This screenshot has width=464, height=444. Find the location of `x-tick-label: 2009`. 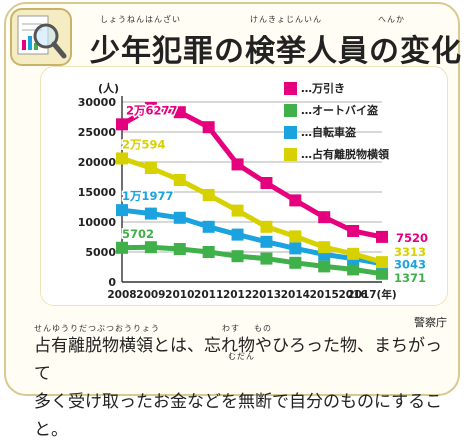

x-tick-label: 2009 is located at coordinates (150, 295).